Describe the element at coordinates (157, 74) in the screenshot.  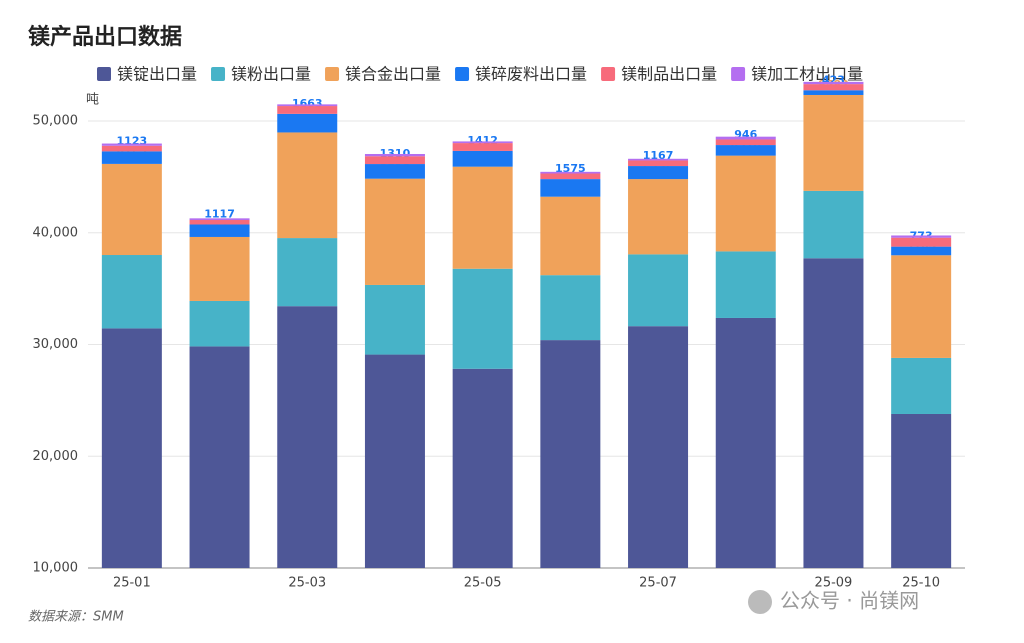
I see `legend-label: 镁锭出口量` at that location.